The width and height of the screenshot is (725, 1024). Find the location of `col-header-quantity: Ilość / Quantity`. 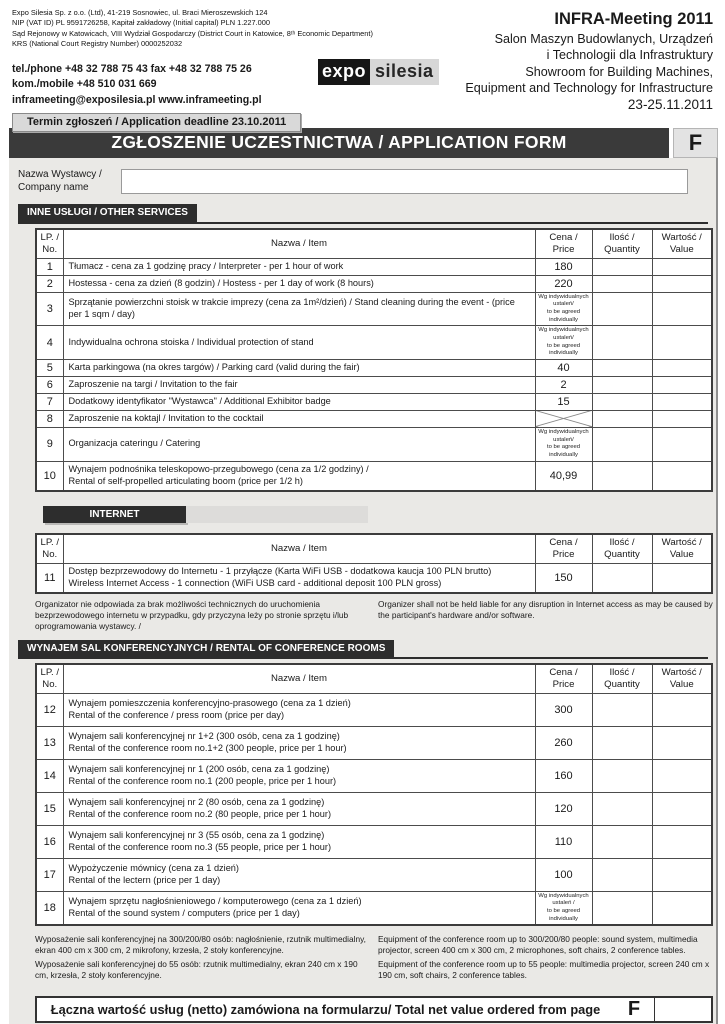

col-header-quantity: Ilość / Quantity is located at coordinates (622, 549).